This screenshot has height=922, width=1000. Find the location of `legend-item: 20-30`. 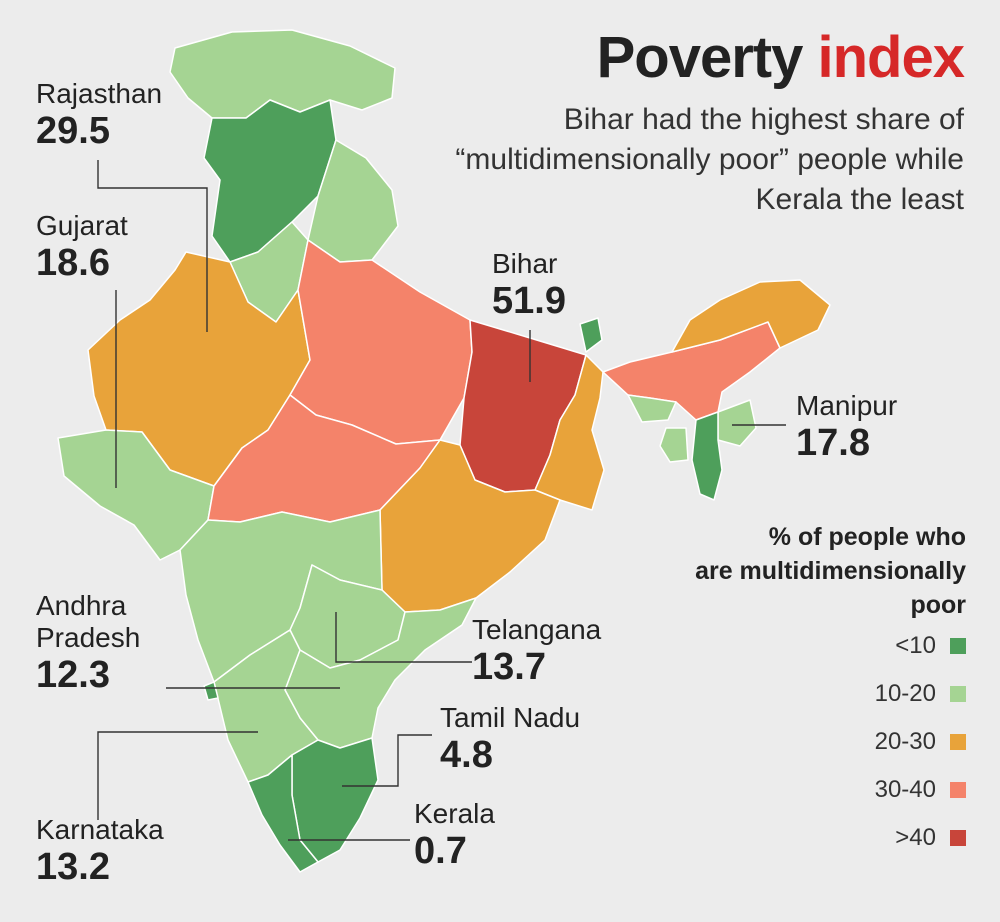

legend-item: 20-30 is located at coordinates (816, 742).